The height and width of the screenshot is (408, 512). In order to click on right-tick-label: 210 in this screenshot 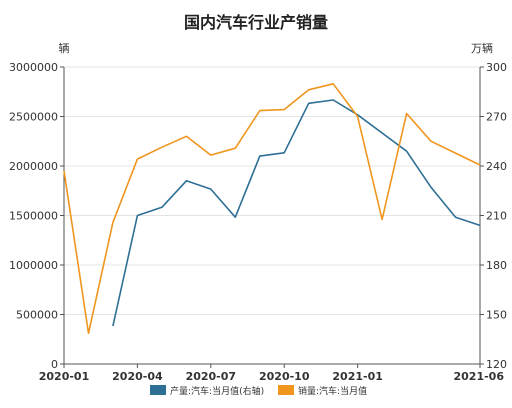, I will do `click(496, 216)`.